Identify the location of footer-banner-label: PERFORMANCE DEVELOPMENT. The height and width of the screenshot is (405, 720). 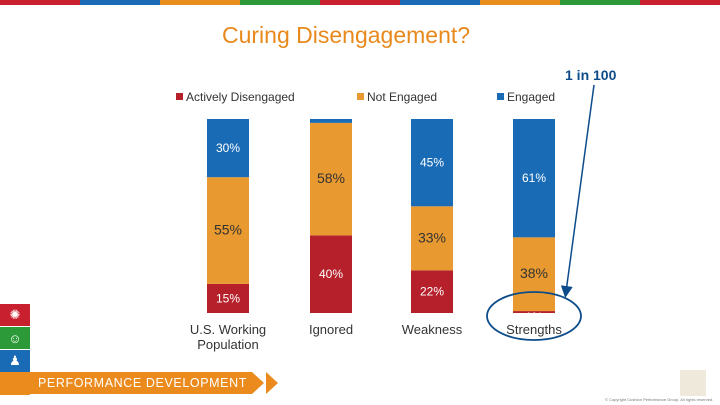
(142, 383).